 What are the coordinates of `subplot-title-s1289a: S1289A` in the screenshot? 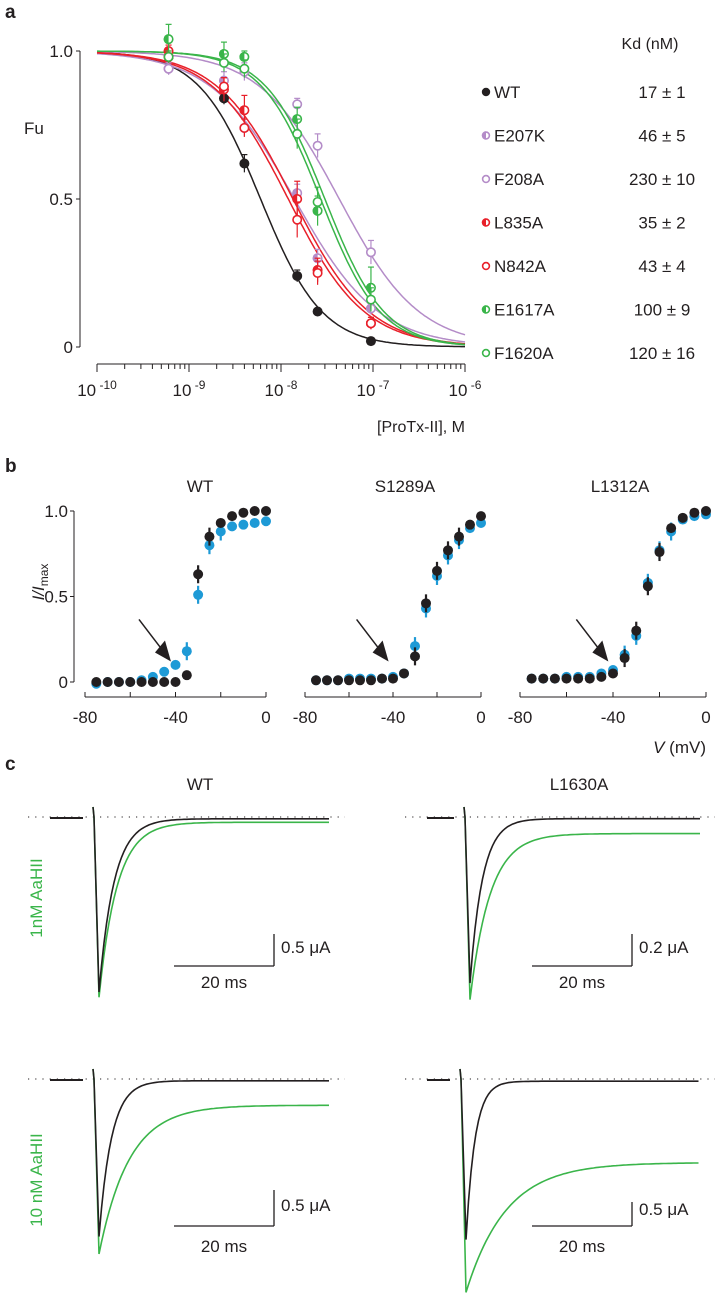 It's located at (405, 486).